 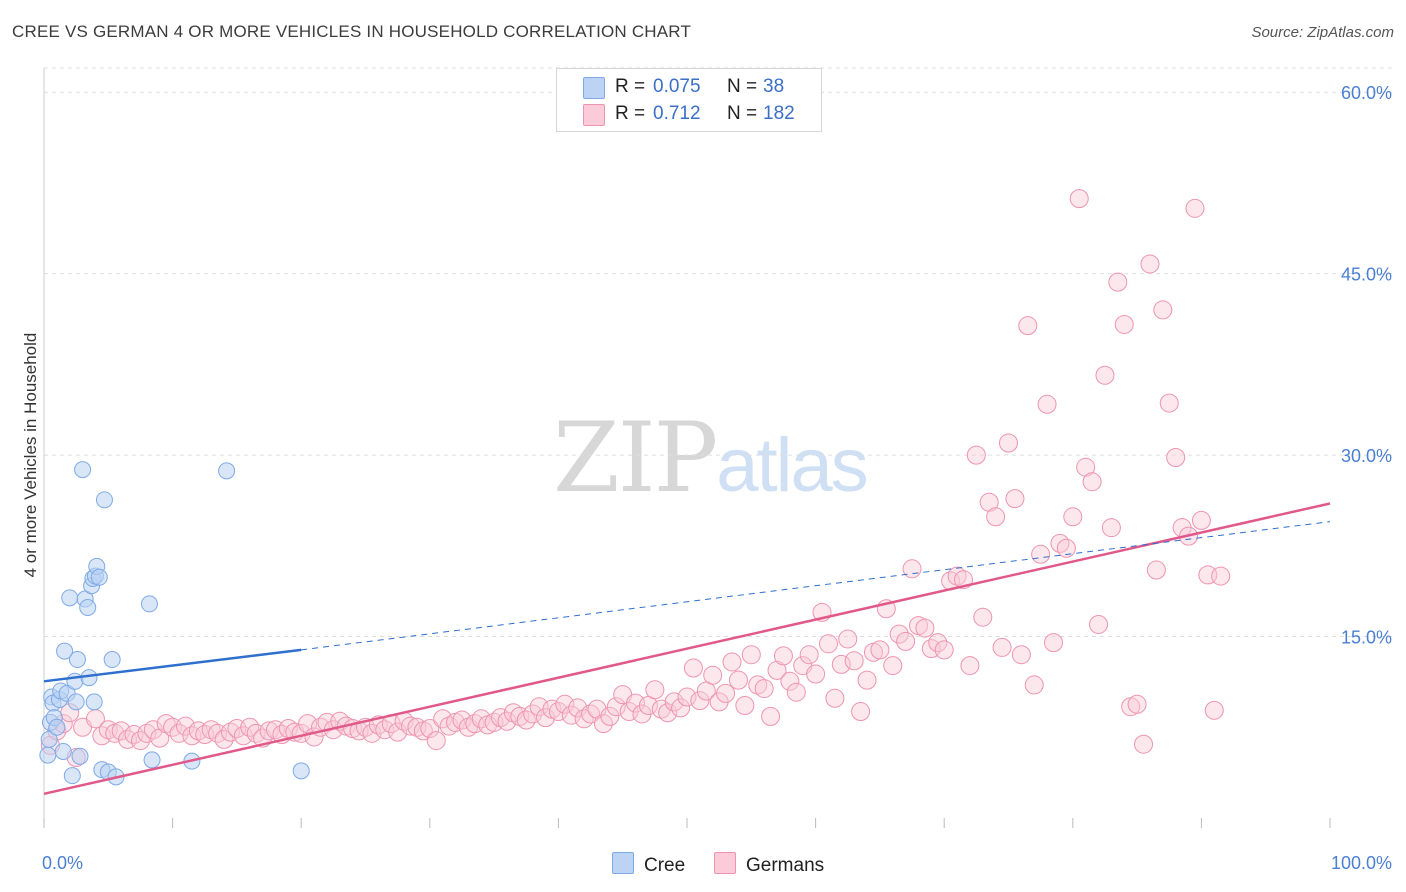 I want to click on legend-r-value: 0.712, so click(x=677, y=113).